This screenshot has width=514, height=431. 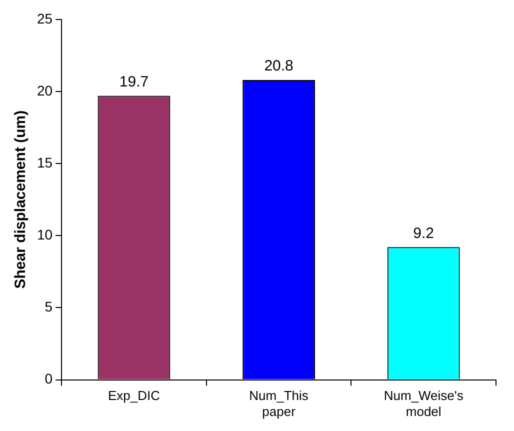 What do you see at coordinates (44, 162) in the screenshot?
I see `y-tick-label: 15` at bounding box center [44, 162].